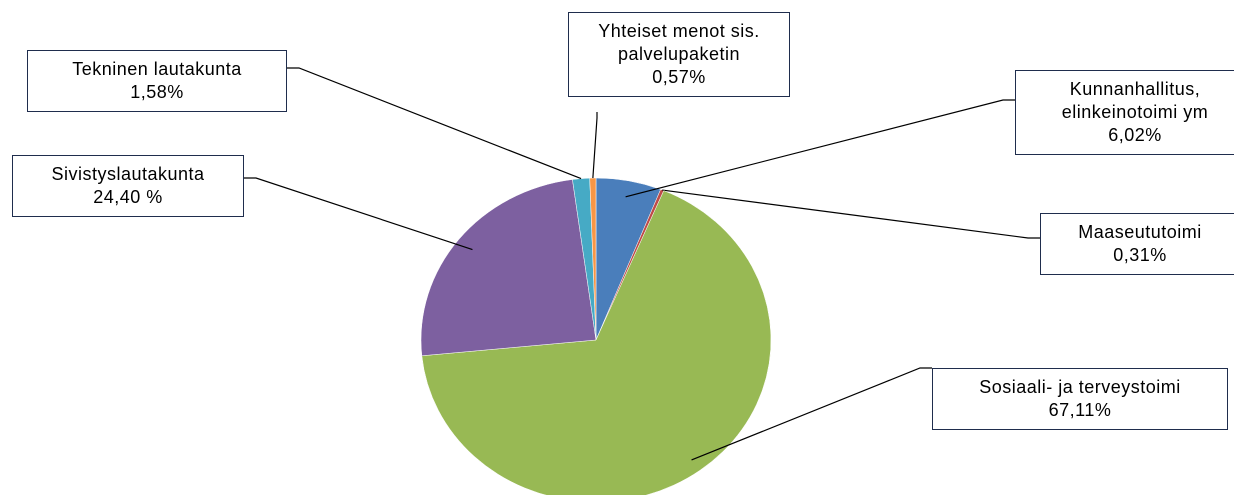 The width and height of the screenshot is (1234, 495). Describe the element at coordinates (157, 92) in the screenshot. I see `label-value: 1,58%` at that location.